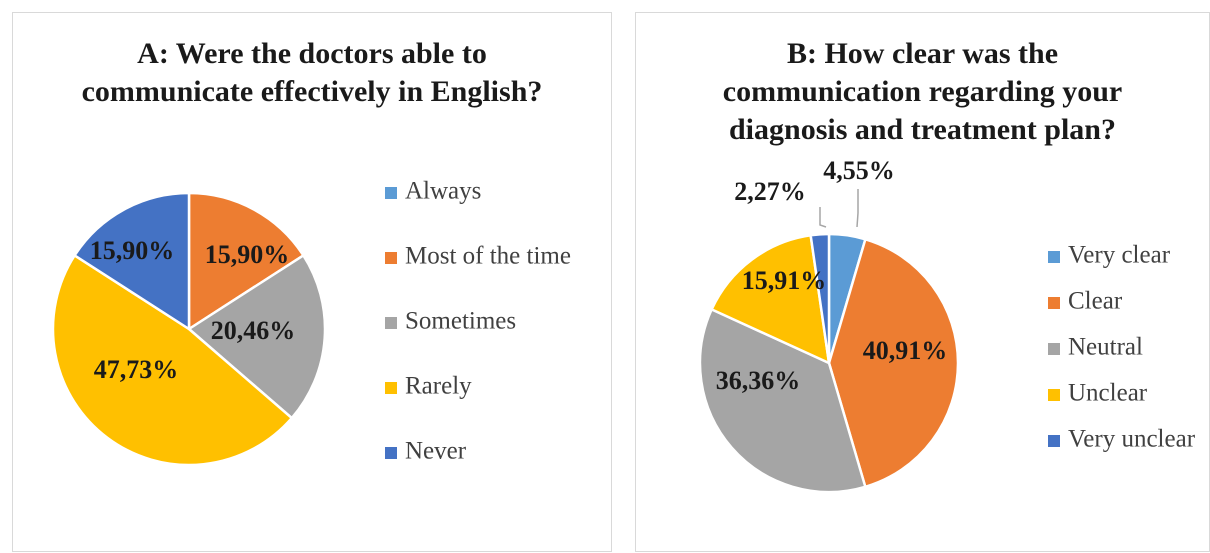  What do you see at coordinates (820, 298) in the screenshot?
I see `pie-slice-very-unclear` at bounding box center [820, 298].